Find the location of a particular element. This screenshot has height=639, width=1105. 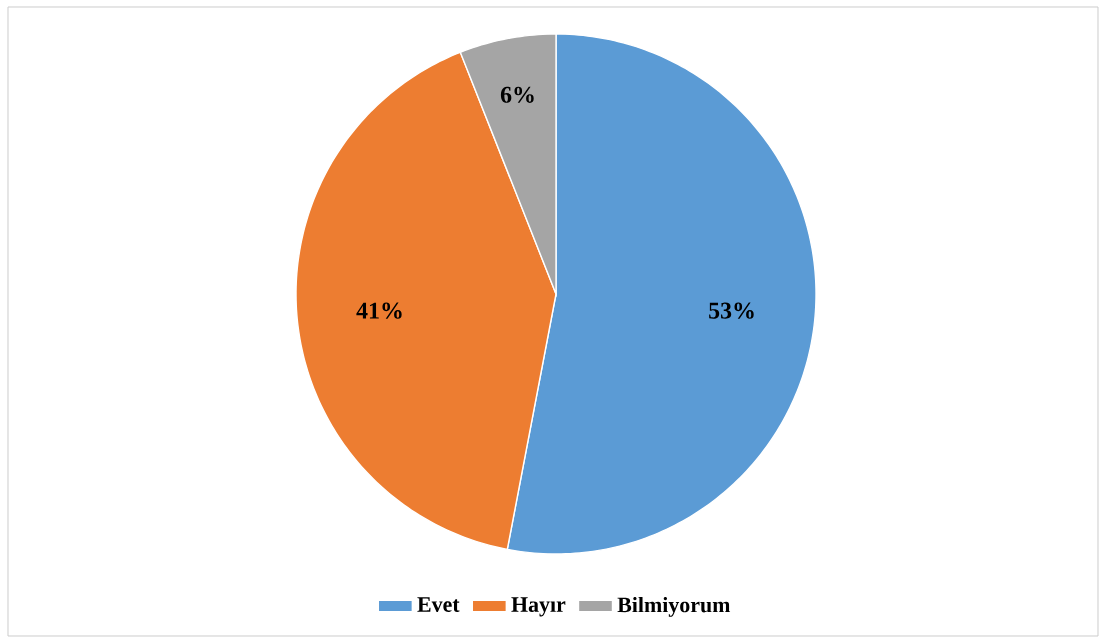

data-label: 6% is located at coordinates (517, 94).